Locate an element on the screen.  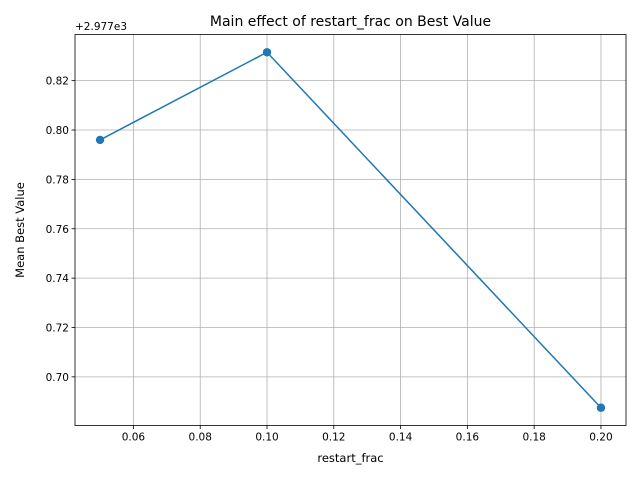
y-tick-label: 0.74 is located at coordinates (58, 279).